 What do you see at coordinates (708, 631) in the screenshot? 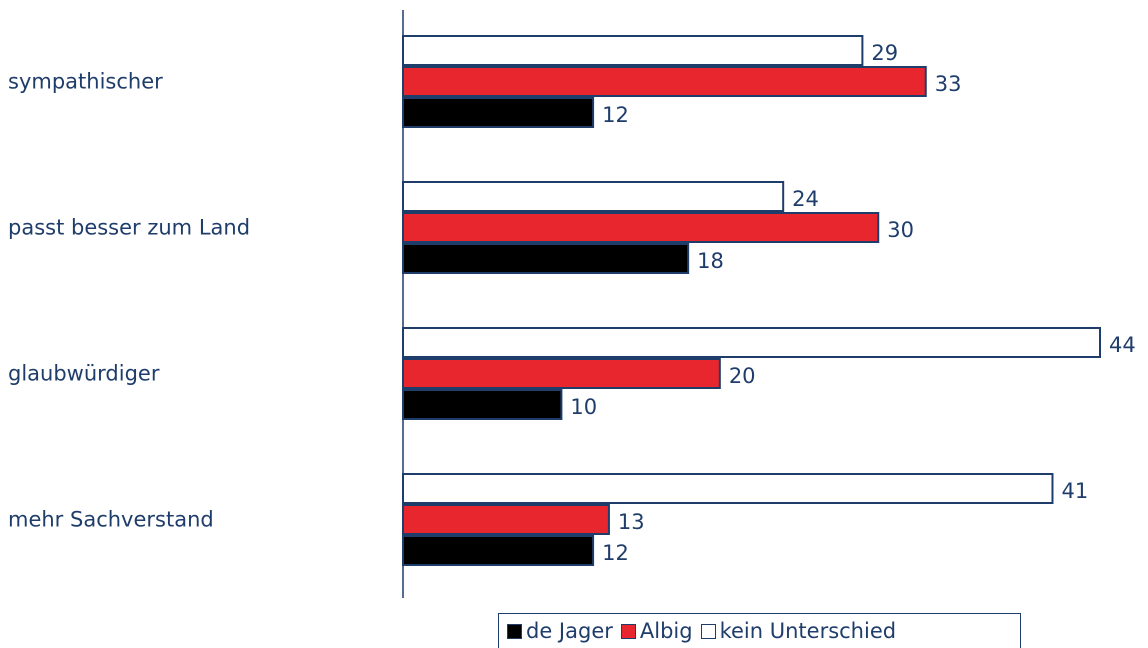
I see `legend-swatch-kein-unterschied` at bounding box center [708, 631].